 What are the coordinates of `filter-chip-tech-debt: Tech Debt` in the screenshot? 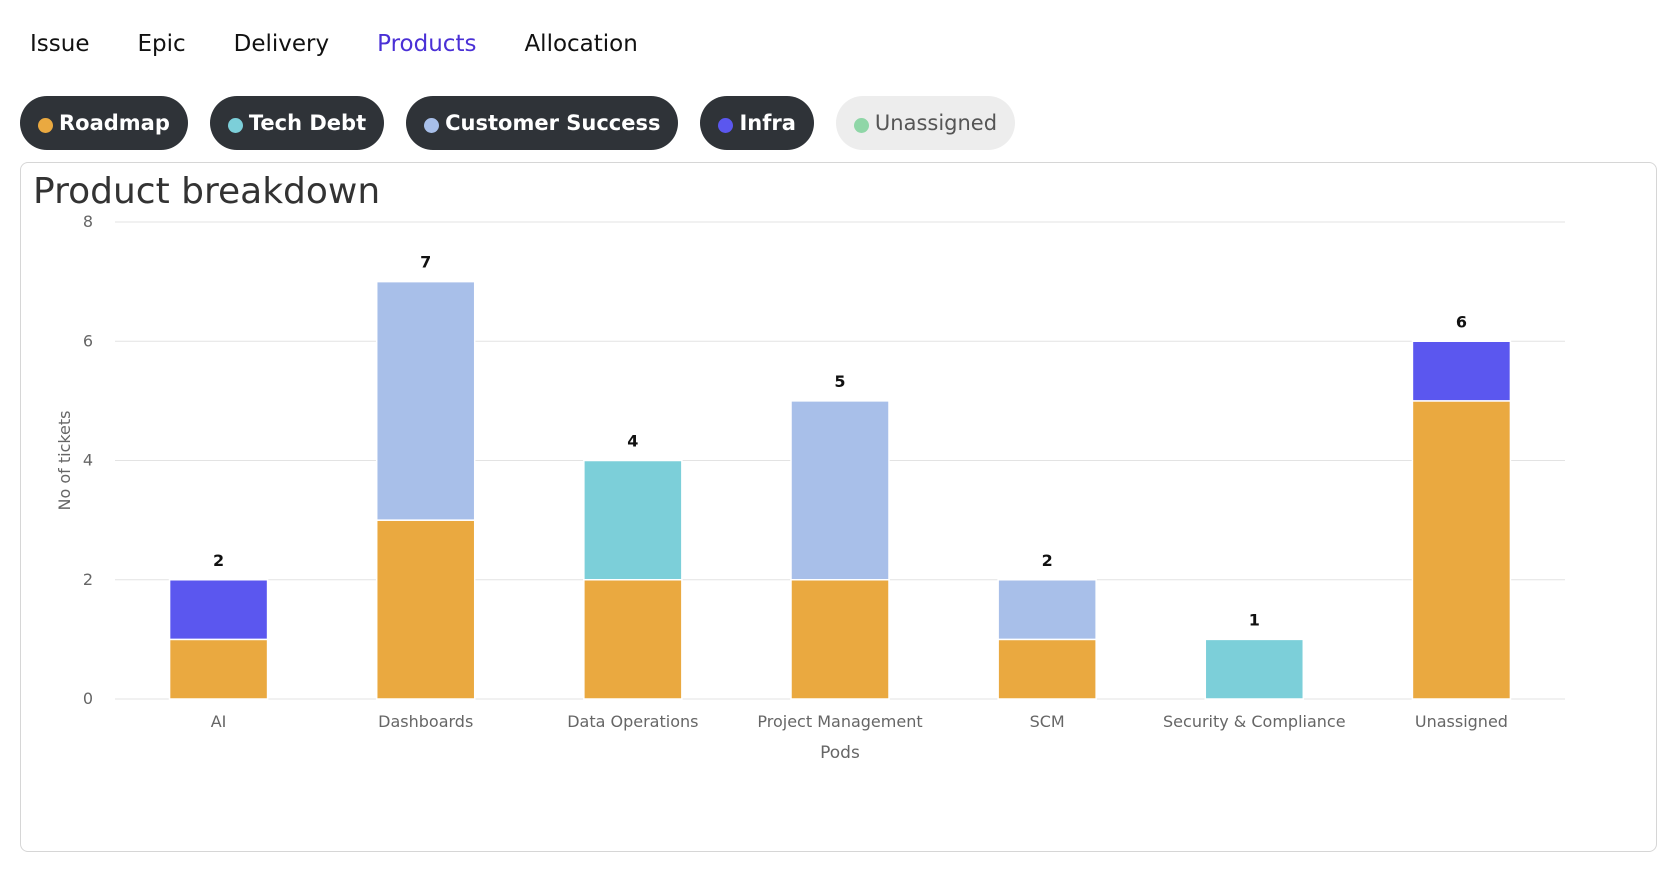 It's located at (297, 123).